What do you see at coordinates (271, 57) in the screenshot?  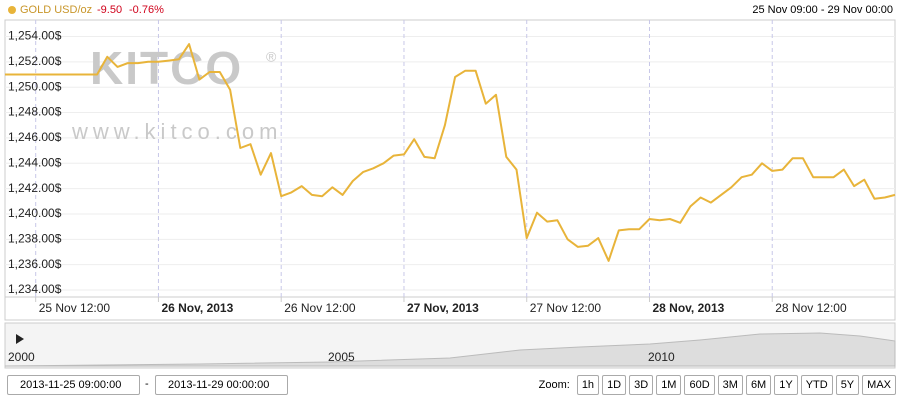 I see `watermark-registered: ®` at bounding box center [271, 57].